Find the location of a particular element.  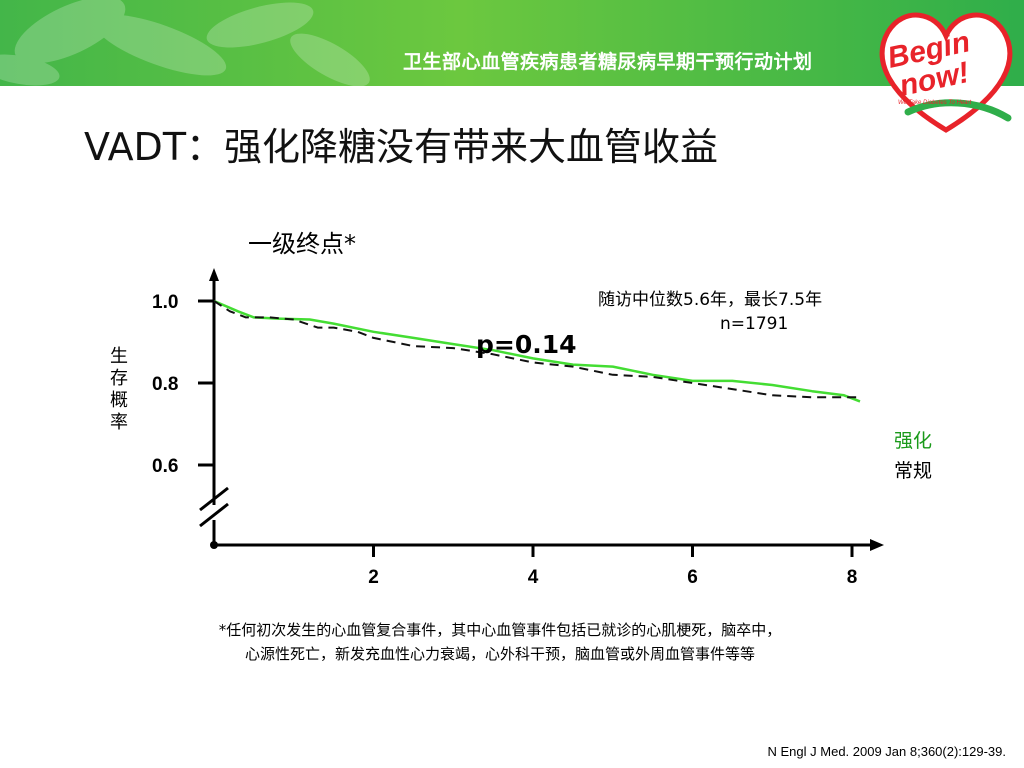

chart-series is located at coordinates (537, 351).